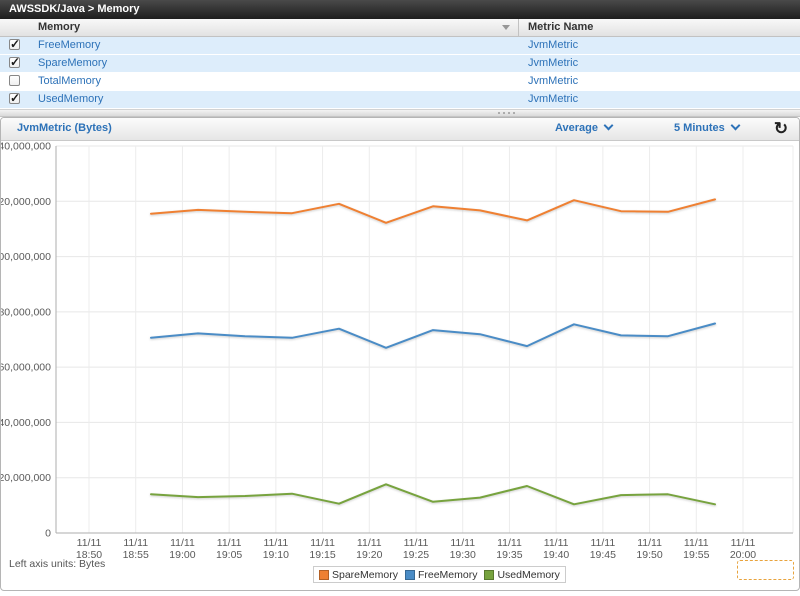 The width and height of the screenshot is (800, 596). What do you see at coordinates (506, 113) in the screenshot?
I see `drag-handle-dots` at bounding box center [506, 113].